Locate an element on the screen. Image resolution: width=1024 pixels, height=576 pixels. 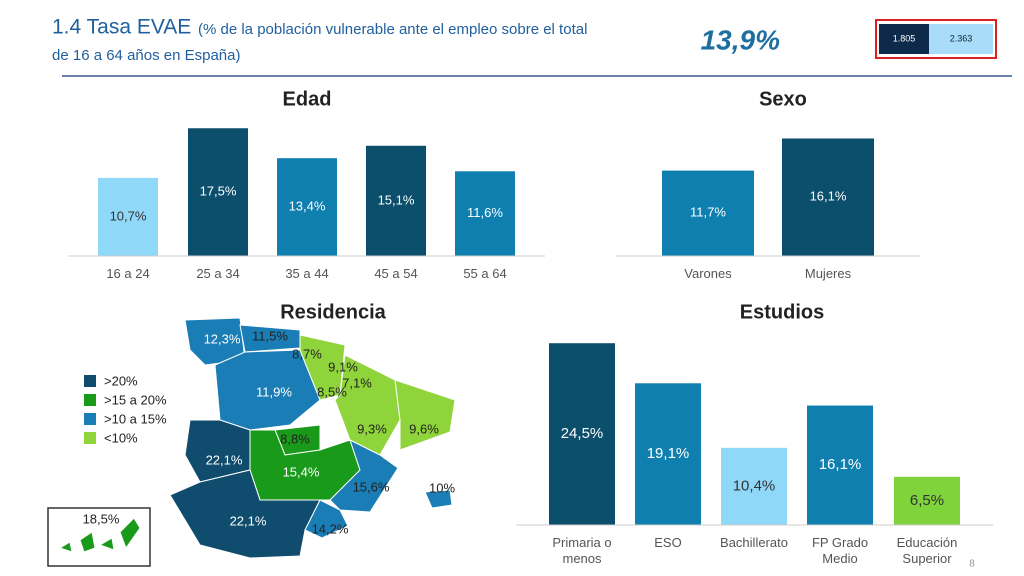
region-label: 14,2% is located at coordinates (330, 528).